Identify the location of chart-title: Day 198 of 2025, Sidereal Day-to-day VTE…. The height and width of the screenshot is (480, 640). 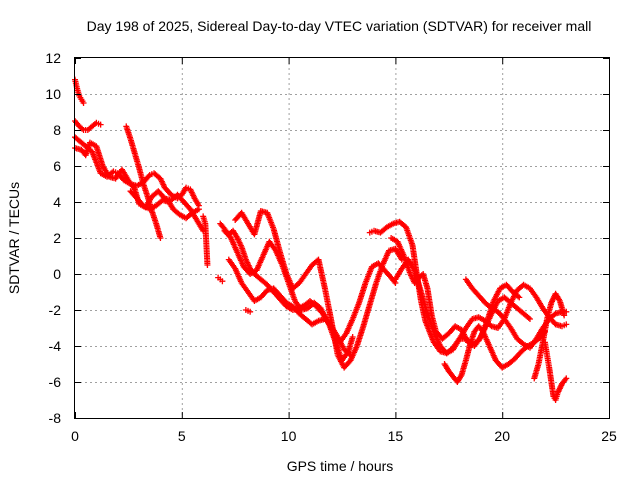
(339, 26).